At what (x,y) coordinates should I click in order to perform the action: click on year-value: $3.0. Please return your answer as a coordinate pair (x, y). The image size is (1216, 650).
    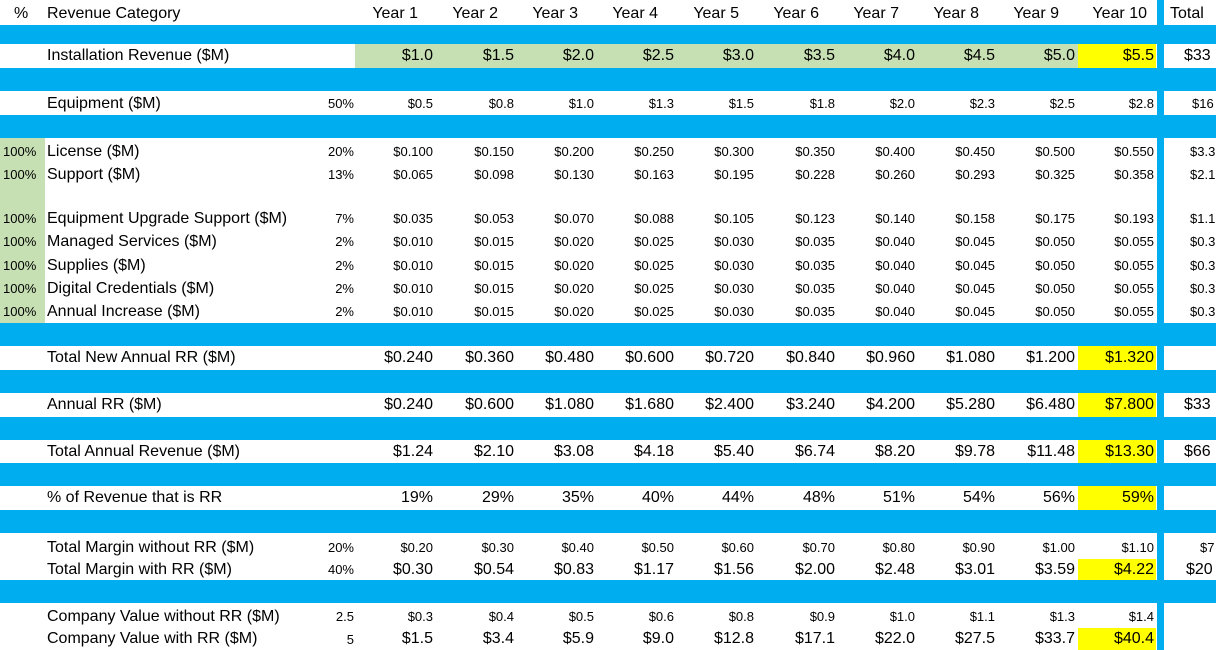
    Looking at the image, I should click on (738, 55).